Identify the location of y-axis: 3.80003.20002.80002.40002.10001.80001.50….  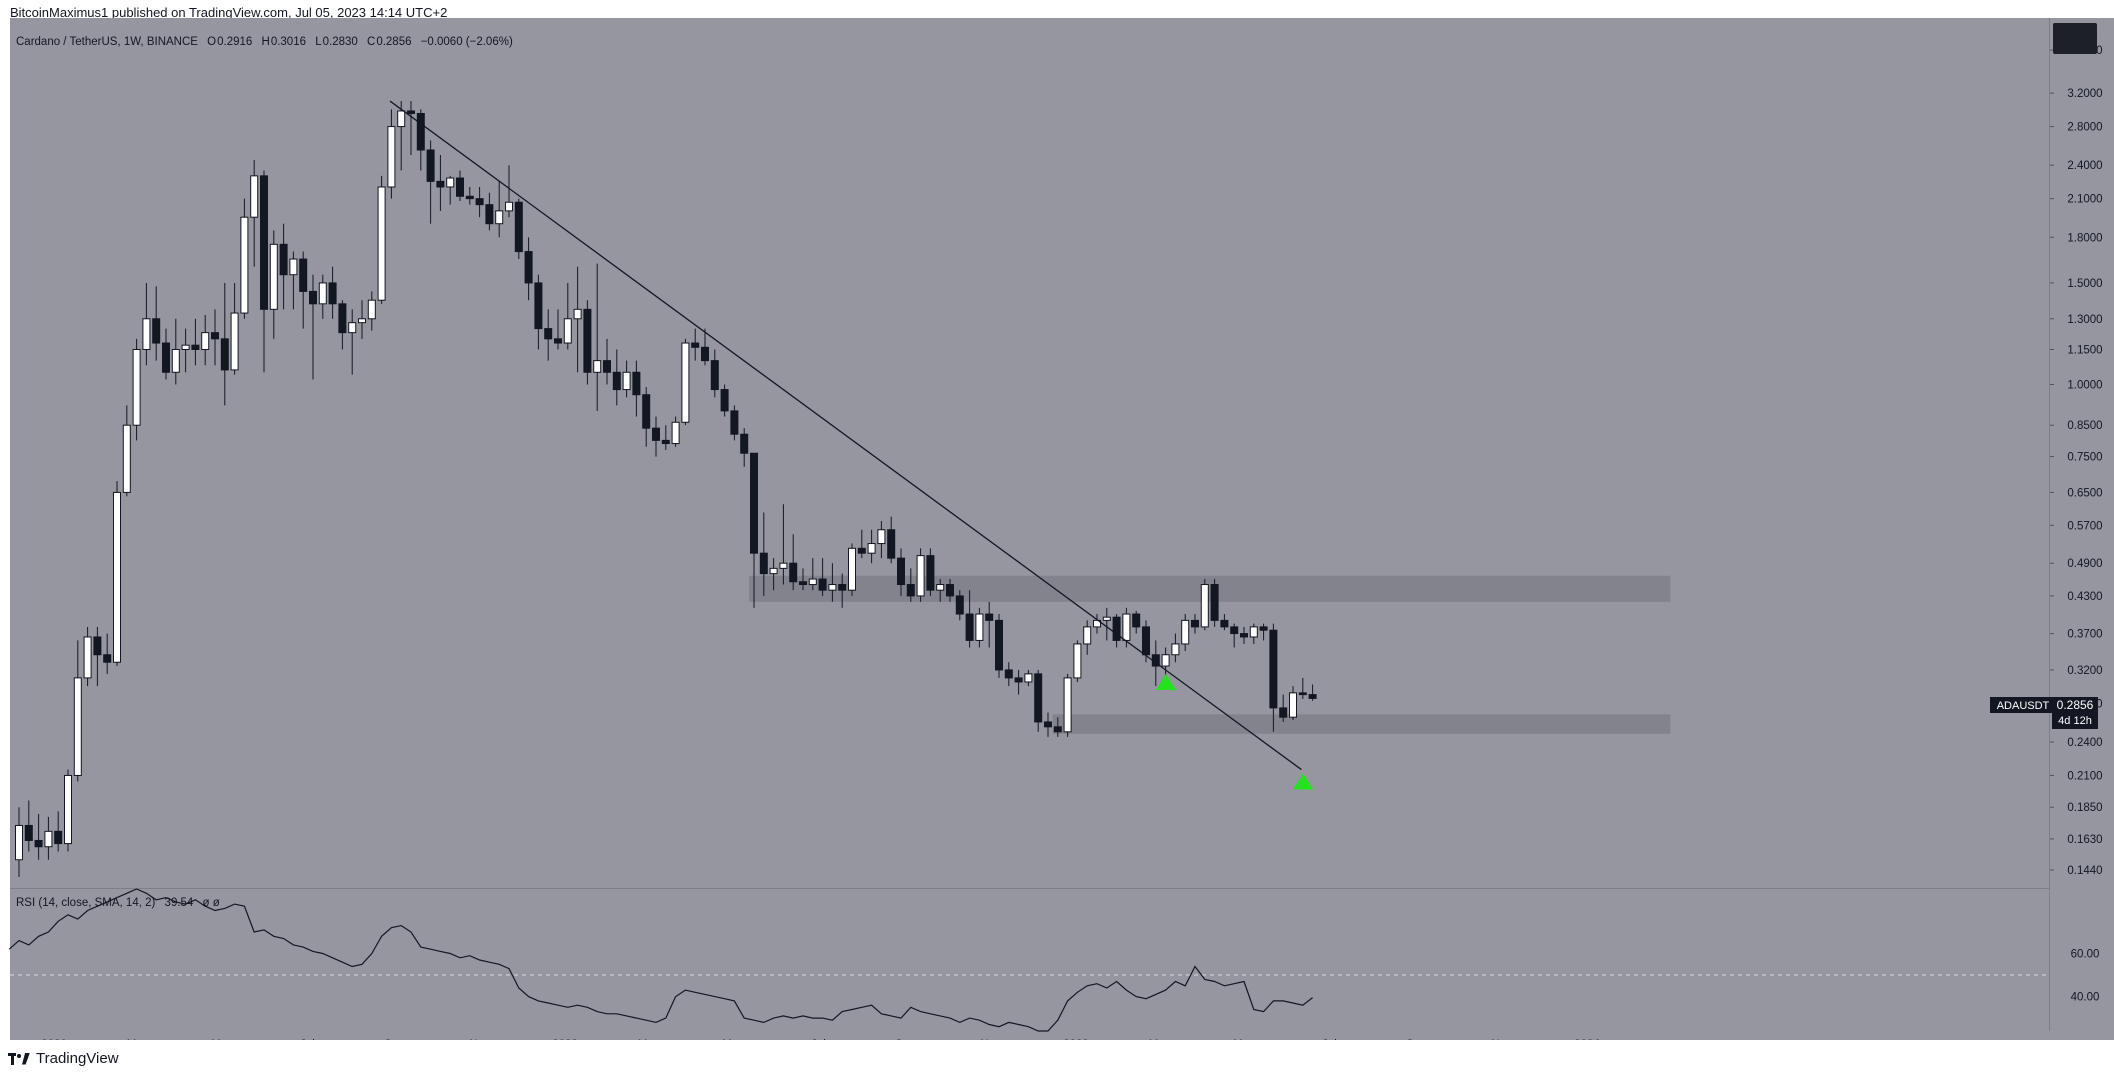
(2076, 461).